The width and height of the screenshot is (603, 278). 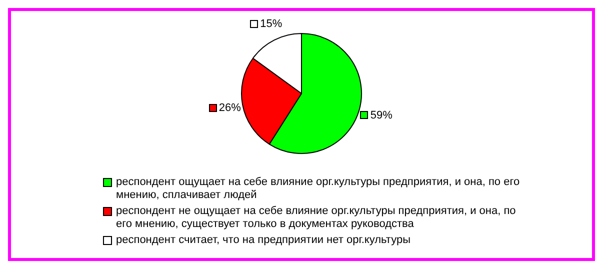 What do you see at coordinates (381, 115) in the screenshot?
I see `data-label: 59%` at bounding box center [381, 115].